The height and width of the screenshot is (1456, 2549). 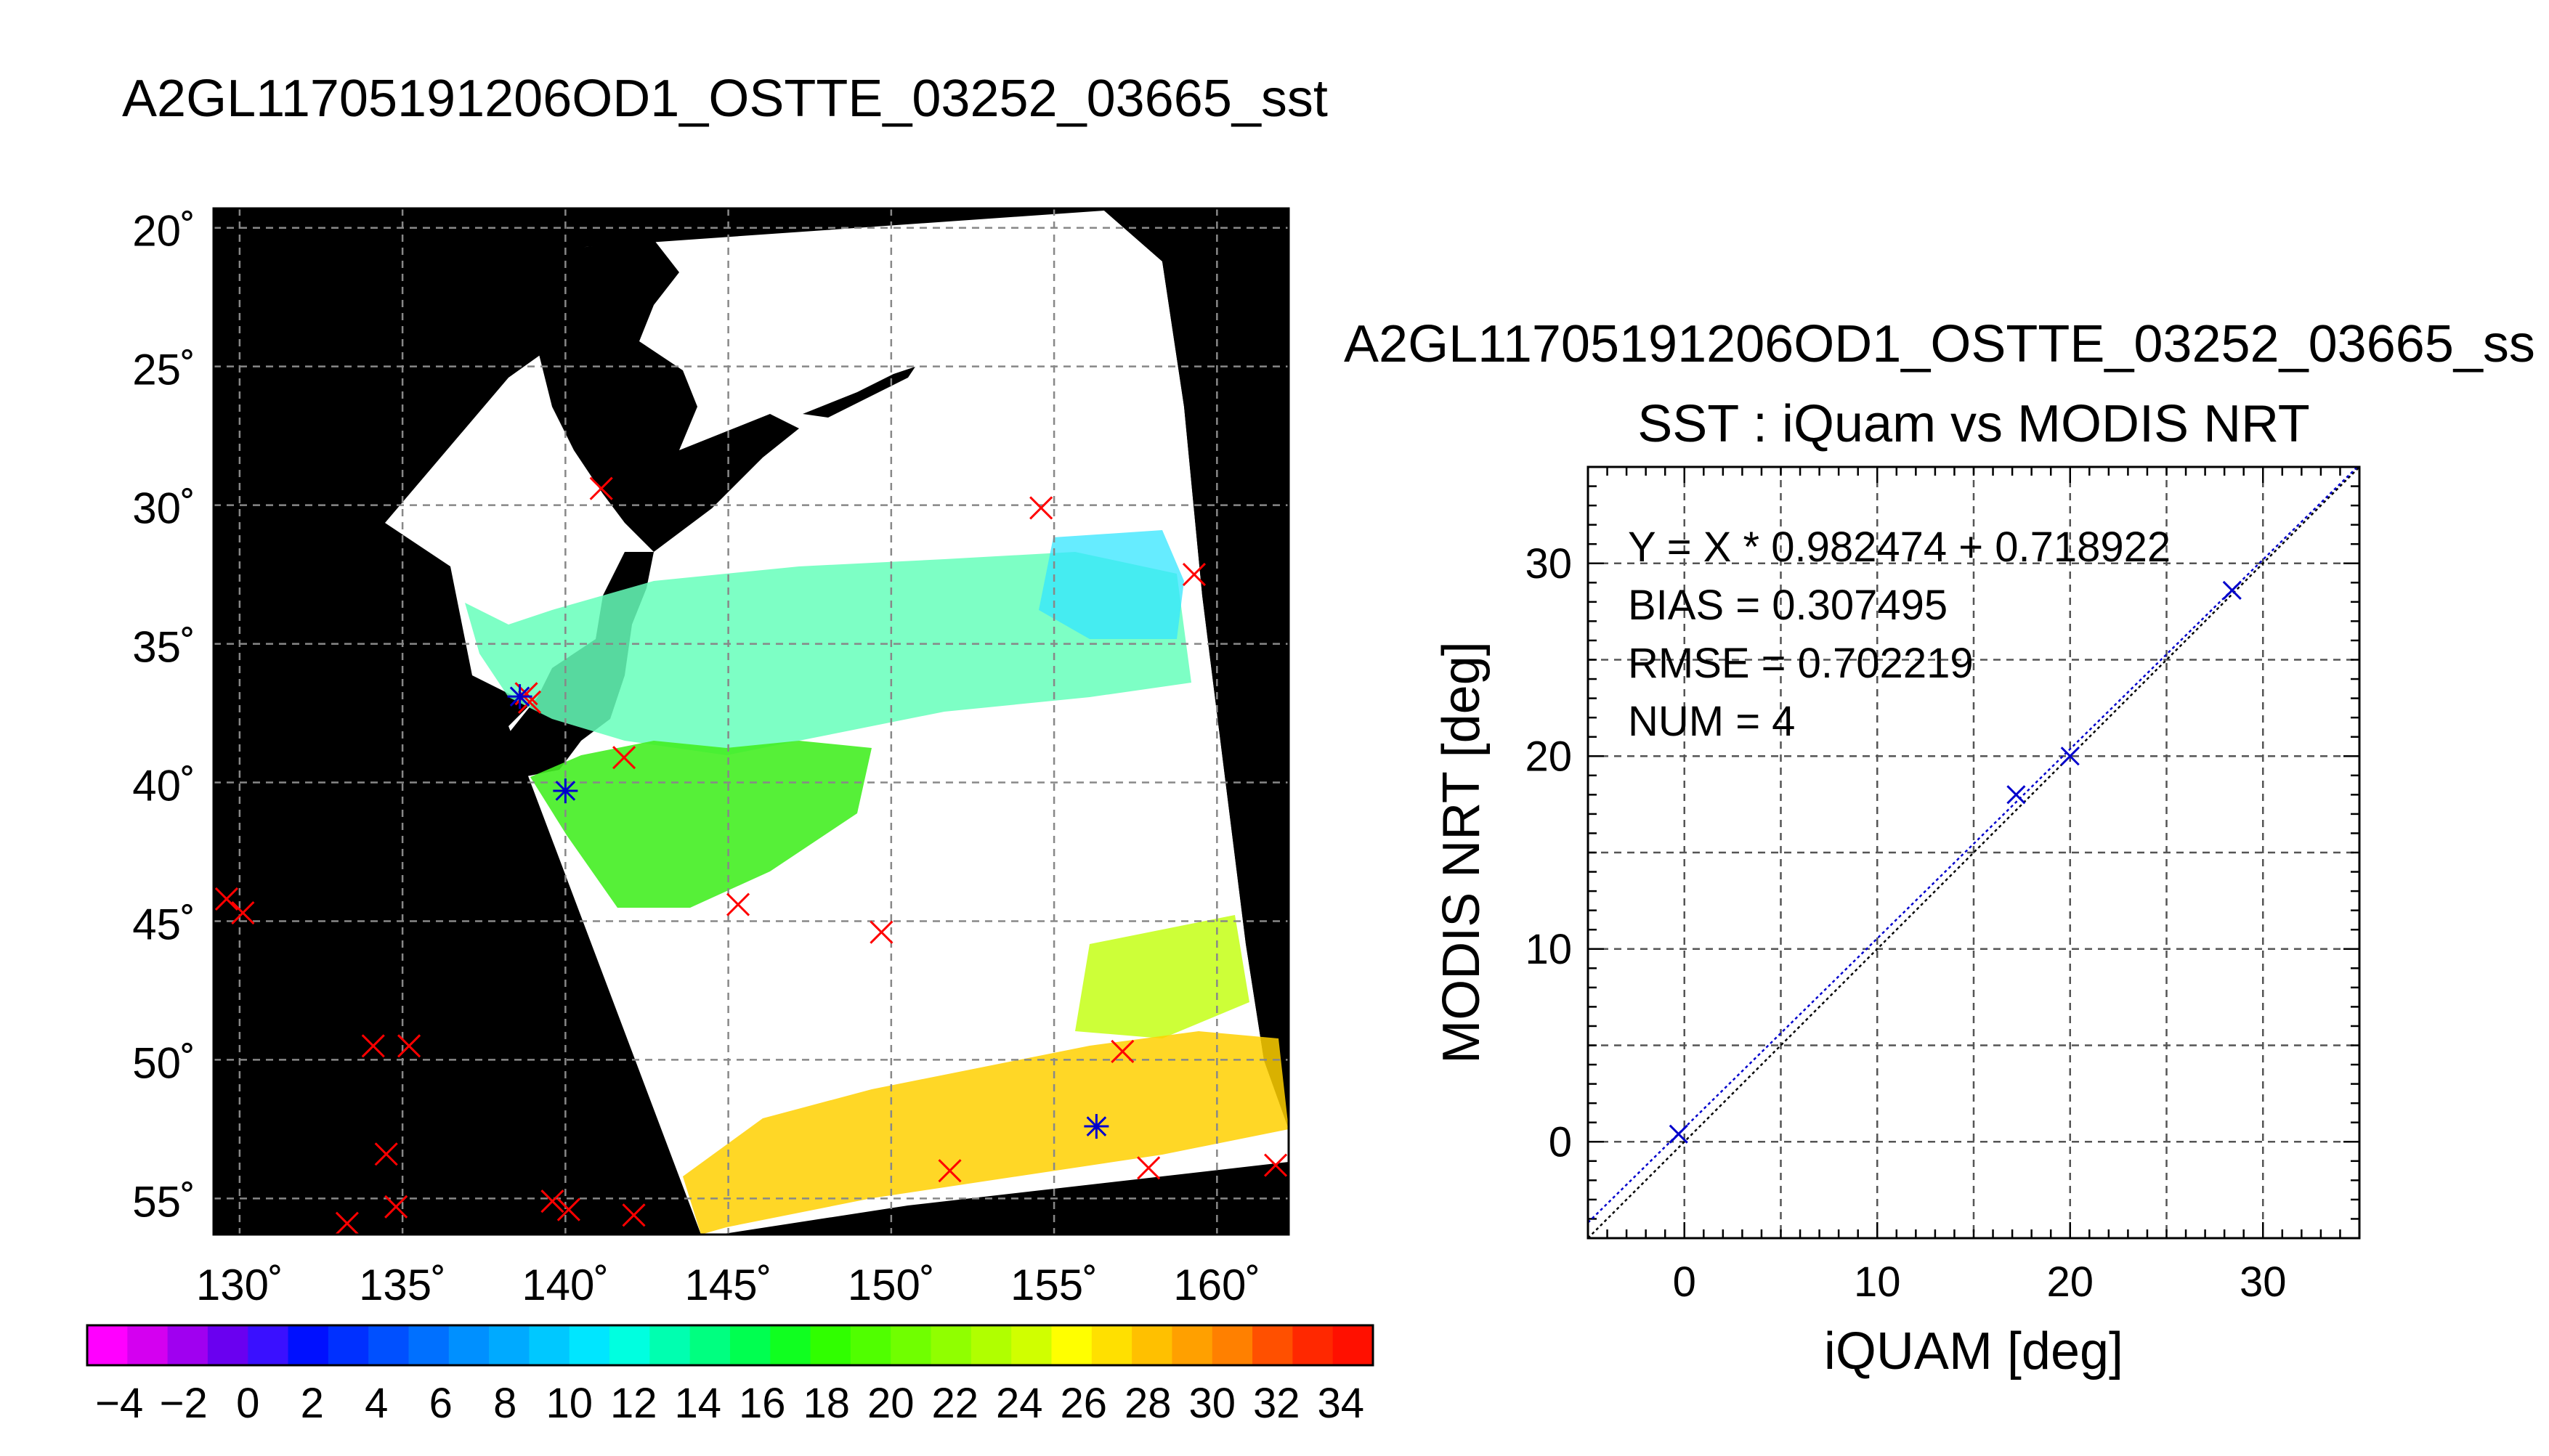 I want to click on lon-tick-label: 150˚, so click(x=892, y=1285).